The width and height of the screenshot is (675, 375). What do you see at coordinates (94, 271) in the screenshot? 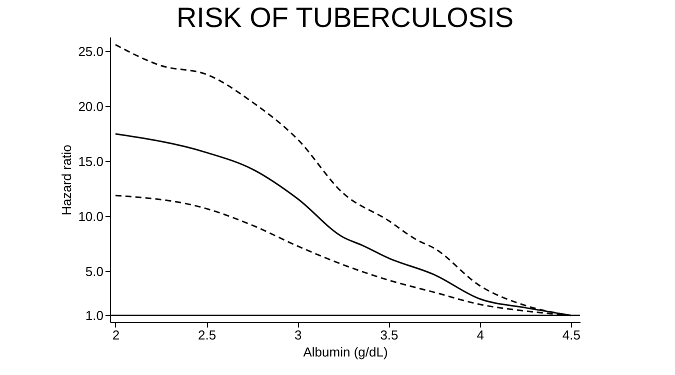
I see `y-tick-label: 5.0` at bounding box center [94, 271].